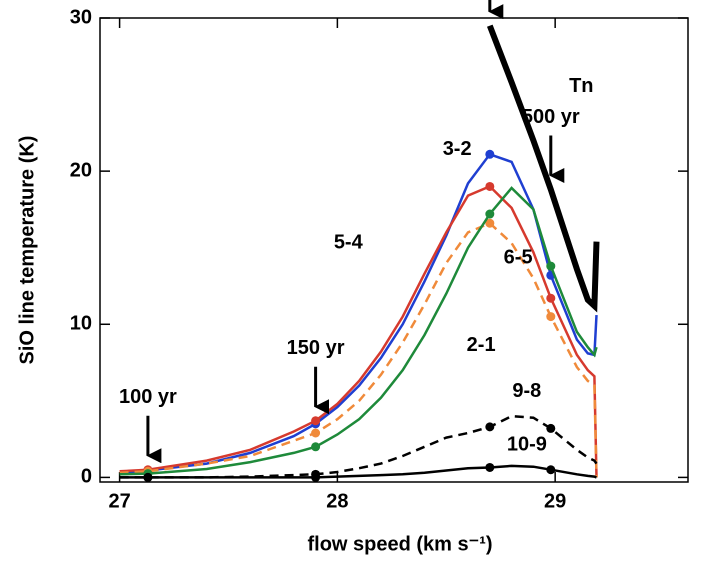 This screenshot has height=565, width=703. I want to click on annotation: 100 yr, so click(148, 397).